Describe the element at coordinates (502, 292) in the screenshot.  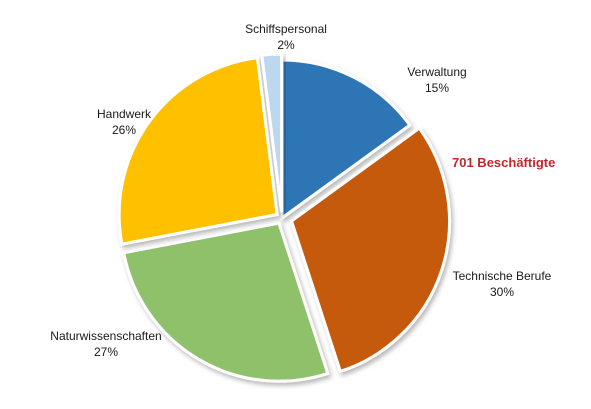
I see `slice-percent-label: 30%` at that location.